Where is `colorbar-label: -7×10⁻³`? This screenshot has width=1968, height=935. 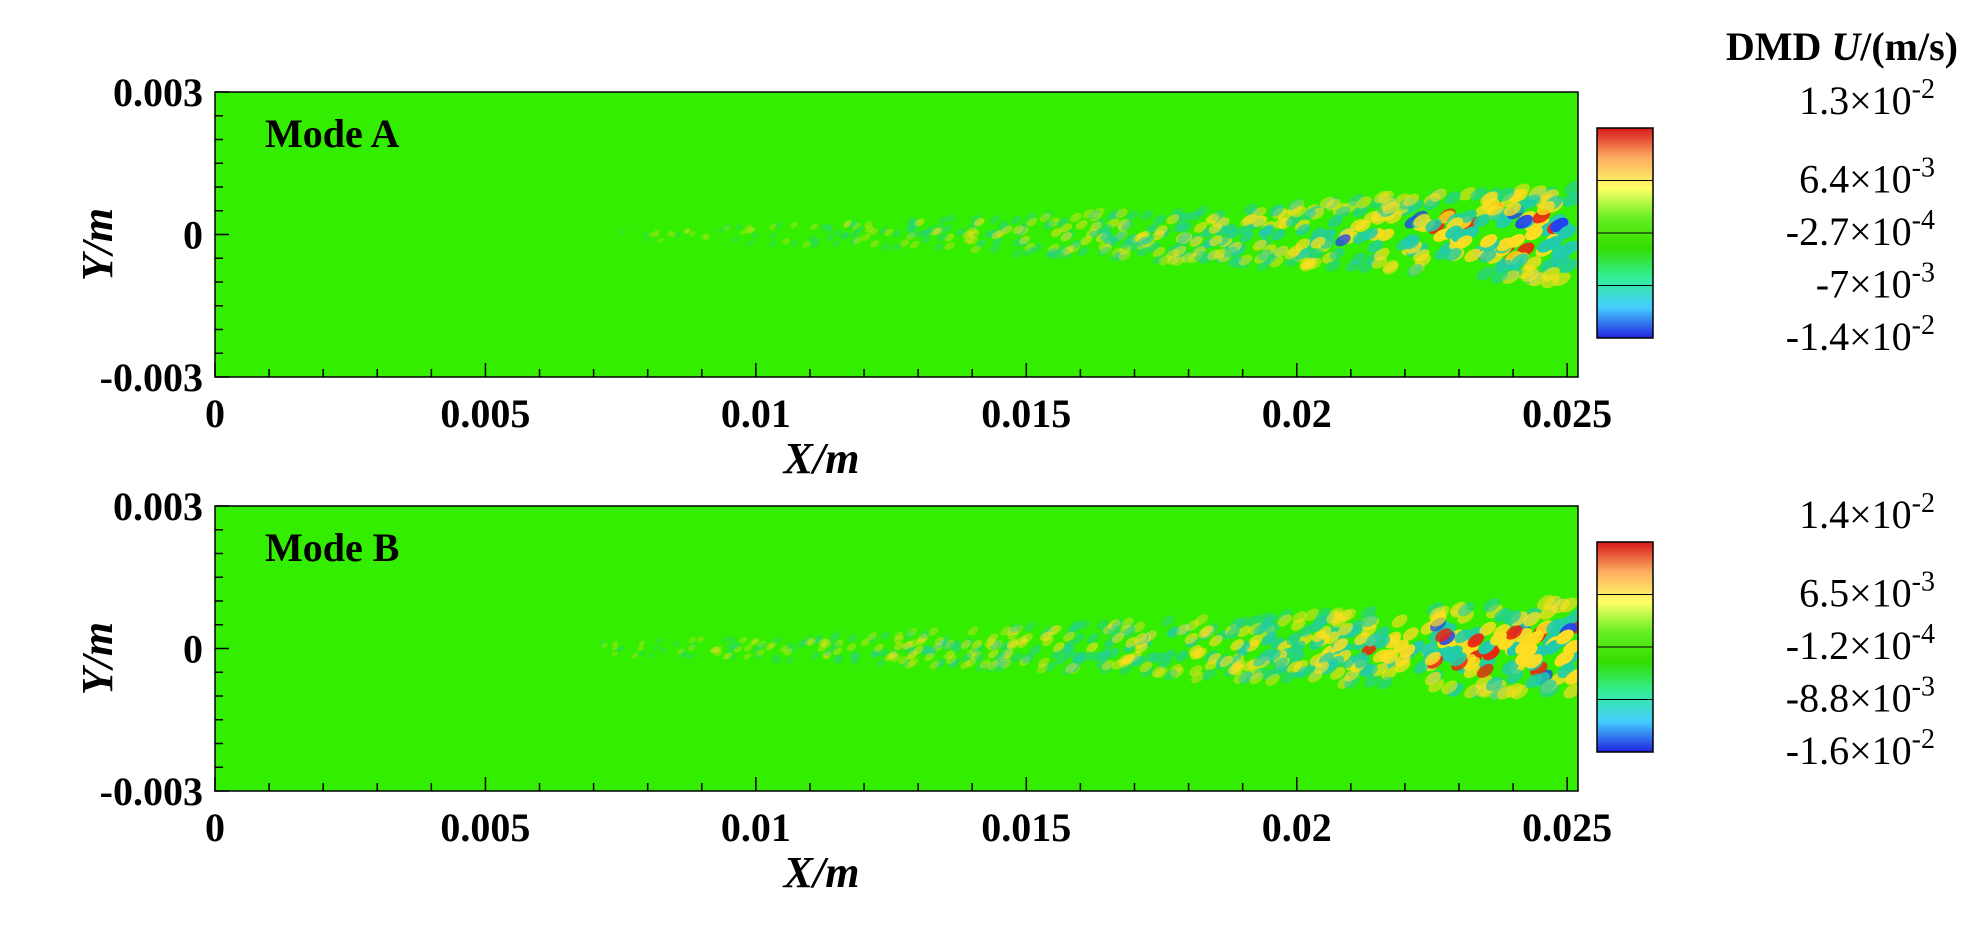
colorbar-label: -7×10⁻³ is located at coordinates (1875, 282).